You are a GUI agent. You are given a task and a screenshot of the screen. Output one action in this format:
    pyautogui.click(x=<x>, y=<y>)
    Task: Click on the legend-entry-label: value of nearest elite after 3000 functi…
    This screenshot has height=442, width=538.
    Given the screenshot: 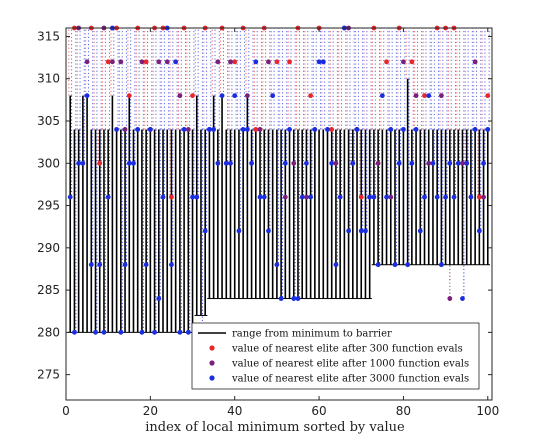 What is the action you would take?
    pyautogui.click(x=350, y=379)
    